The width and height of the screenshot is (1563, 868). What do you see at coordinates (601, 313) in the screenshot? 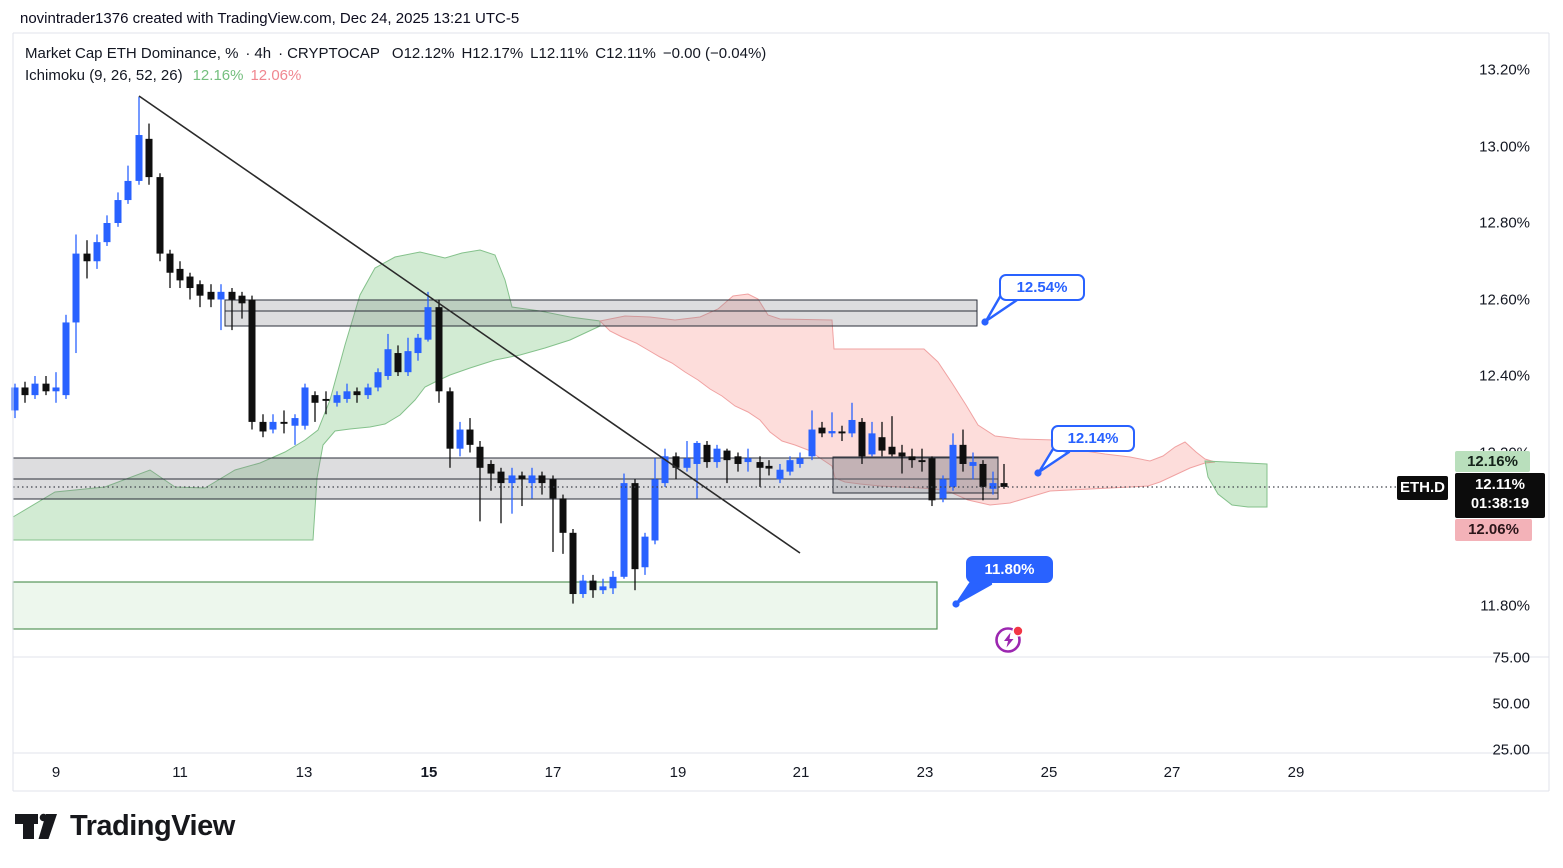
I see `supply-upper-zone` at bounding box center [601, 313].